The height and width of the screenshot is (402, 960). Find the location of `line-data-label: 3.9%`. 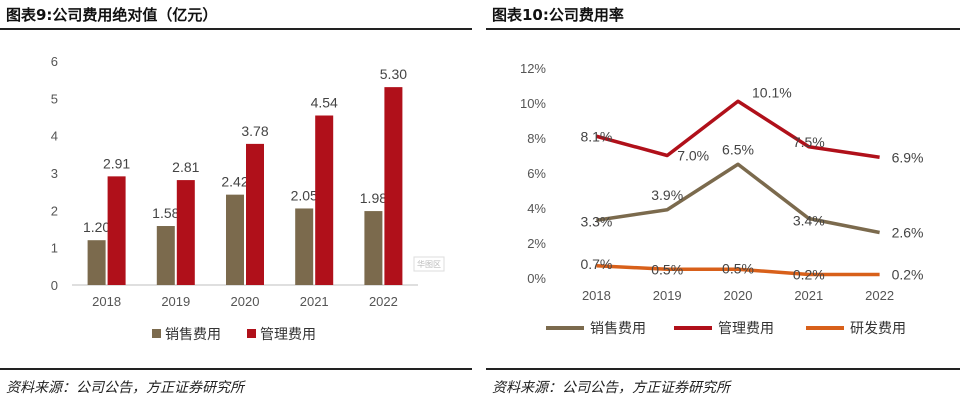

line-data-label: 3.9% is located at coordinates (667, 195).